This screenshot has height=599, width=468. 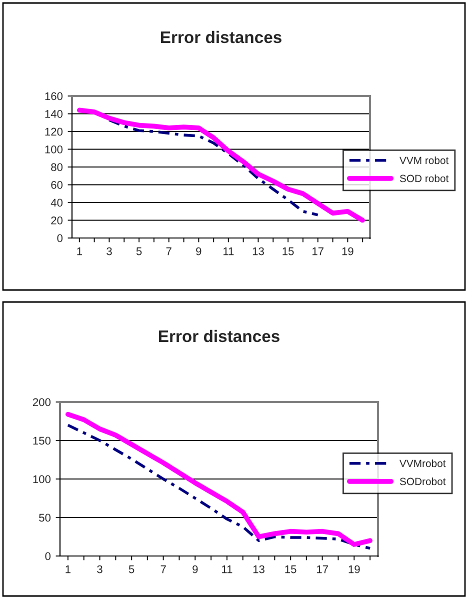 What do you see at coordinates (42, 440) in the screenshot?
I see `y-tick-label: 150` at bounding box center [42, 440].